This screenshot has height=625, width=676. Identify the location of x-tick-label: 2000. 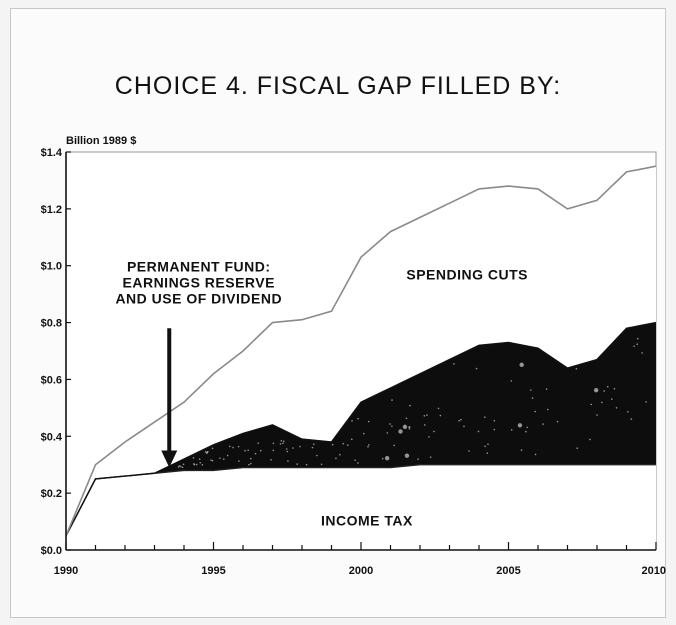
(361, 571).